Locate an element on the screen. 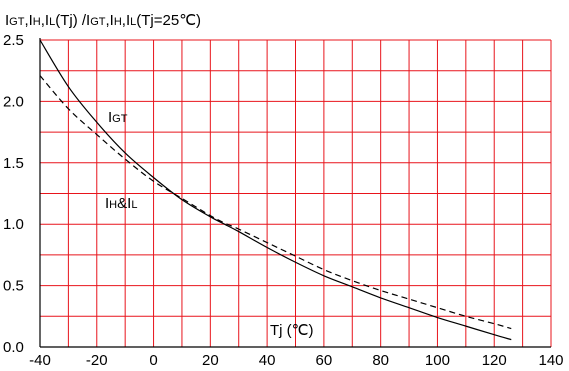 This screenshot has height=371, width=569. y-tick-label: 0.5 is located at coordinates (13, 286).